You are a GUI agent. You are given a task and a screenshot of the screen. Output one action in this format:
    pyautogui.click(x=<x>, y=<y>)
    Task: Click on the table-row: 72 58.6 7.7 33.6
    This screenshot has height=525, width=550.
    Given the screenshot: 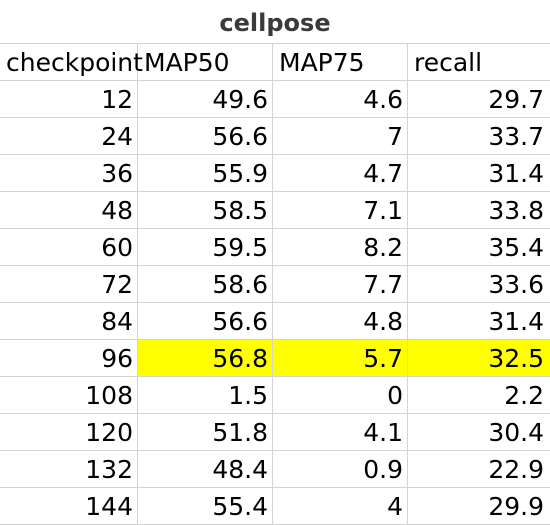 What is the action you would take?
    pyautogui.click(x=275, y=284)
    